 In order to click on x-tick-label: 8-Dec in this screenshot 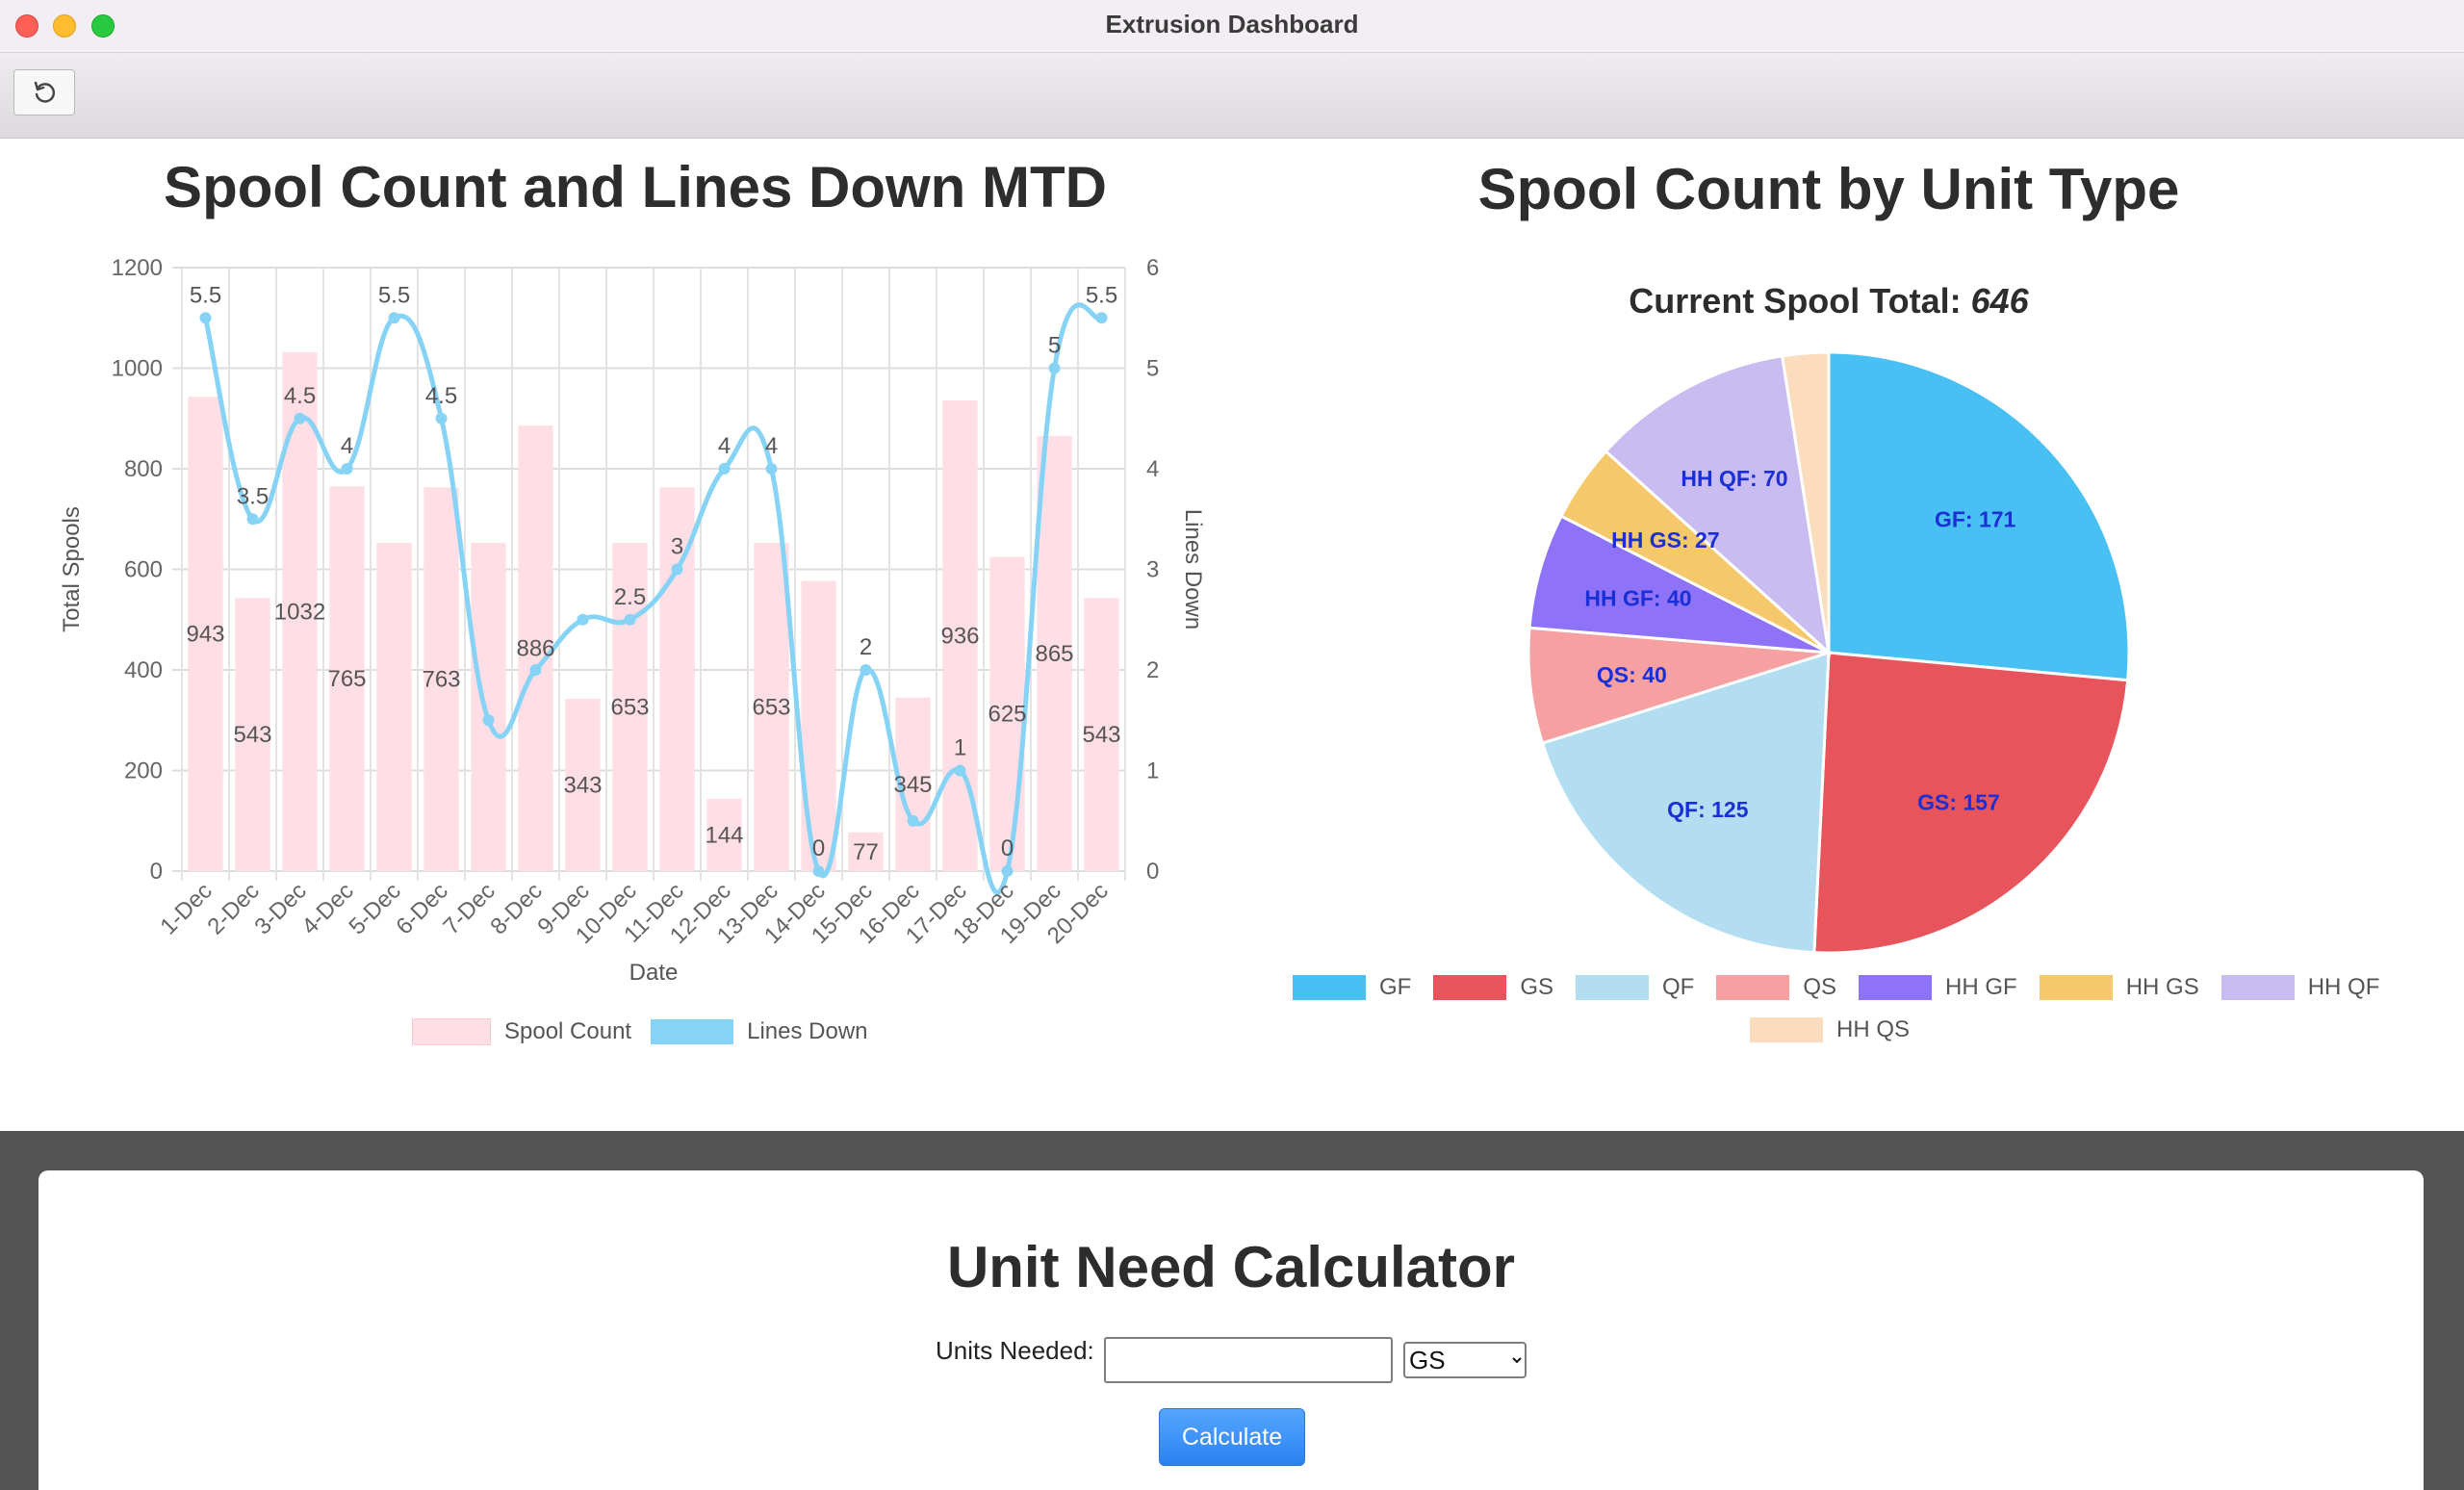, I will do `click(516, 908)`.